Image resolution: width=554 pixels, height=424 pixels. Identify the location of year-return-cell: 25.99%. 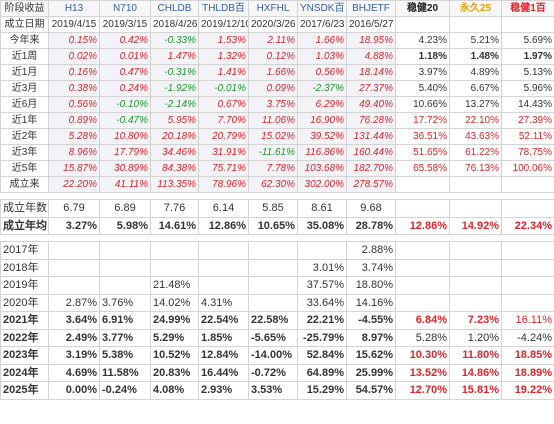
(371, 372).